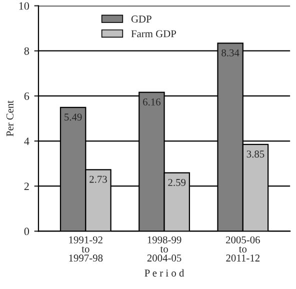  What do you see at coordinates (10, 118) in the screenshot?
I see `y-axis-title: Per Cent` at bounding box center [10, 118].